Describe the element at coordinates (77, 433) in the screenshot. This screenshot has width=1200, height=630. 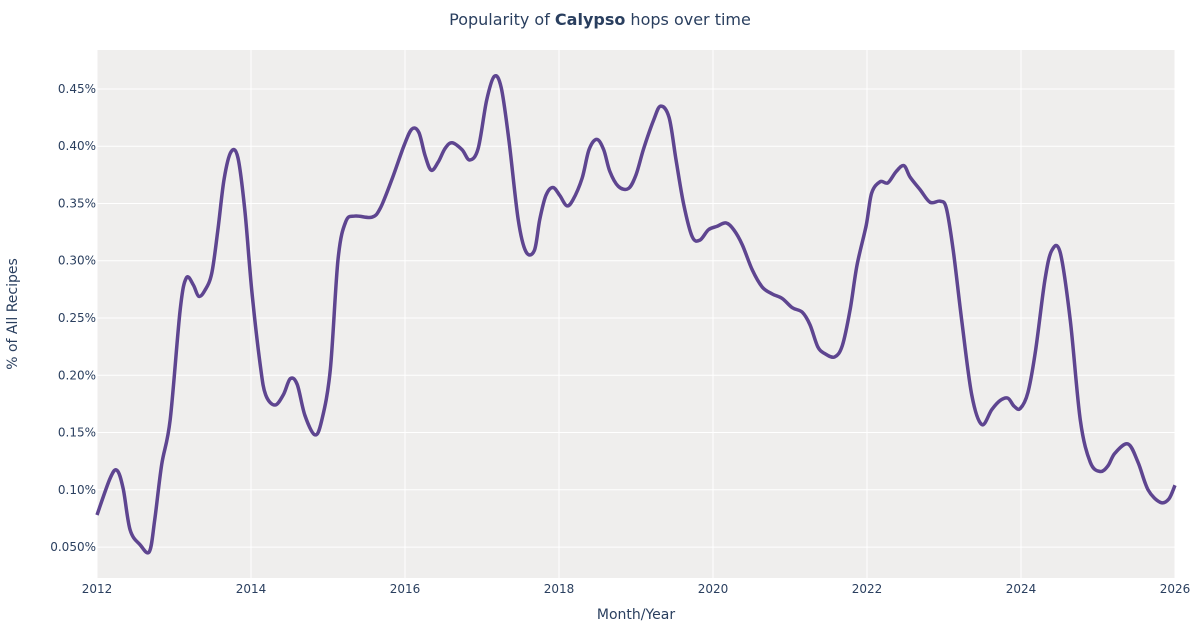
I see `y-tick-label: 0.15%` at that location.